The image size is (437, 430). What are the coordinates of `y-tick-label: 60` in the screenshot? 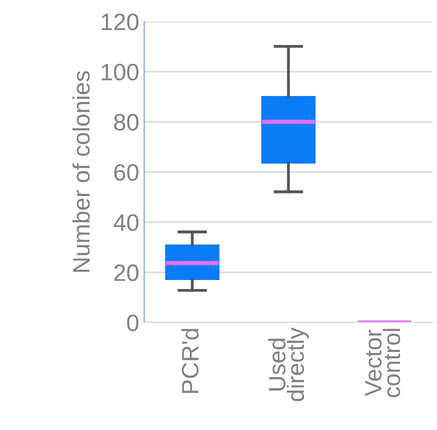 It's located at (126, 172).